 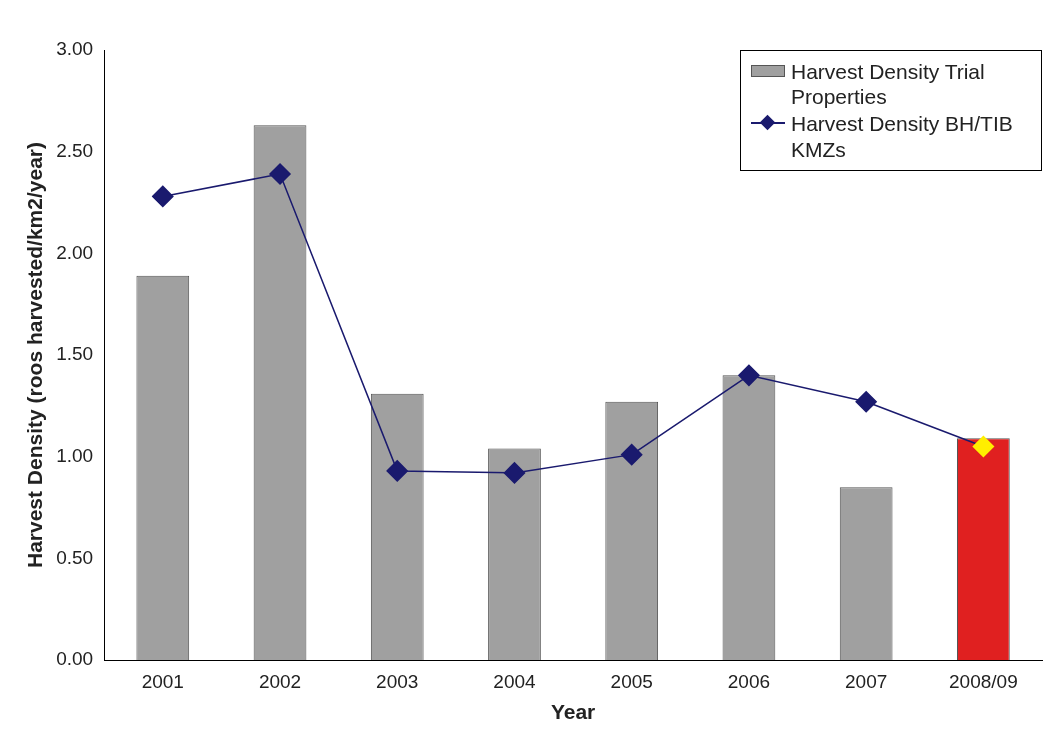 What do you see at coordinates (749, 681) in the screenshot?
I see `x-tick-label: 2006` at bounding box center [749, 681].